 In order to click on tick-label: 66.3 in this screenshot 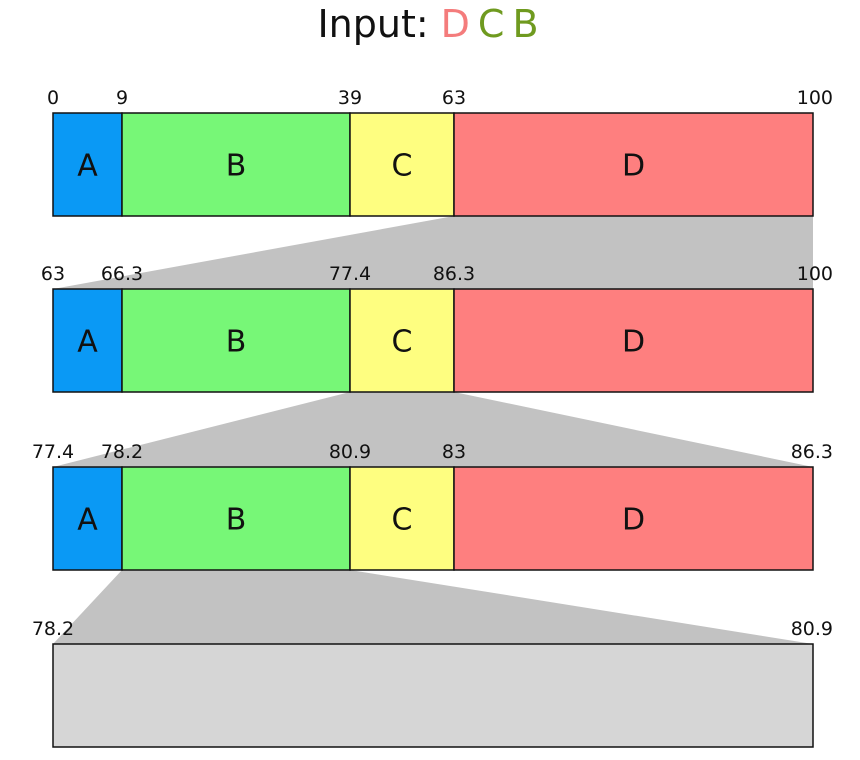, I will do `click(122, 274)`.